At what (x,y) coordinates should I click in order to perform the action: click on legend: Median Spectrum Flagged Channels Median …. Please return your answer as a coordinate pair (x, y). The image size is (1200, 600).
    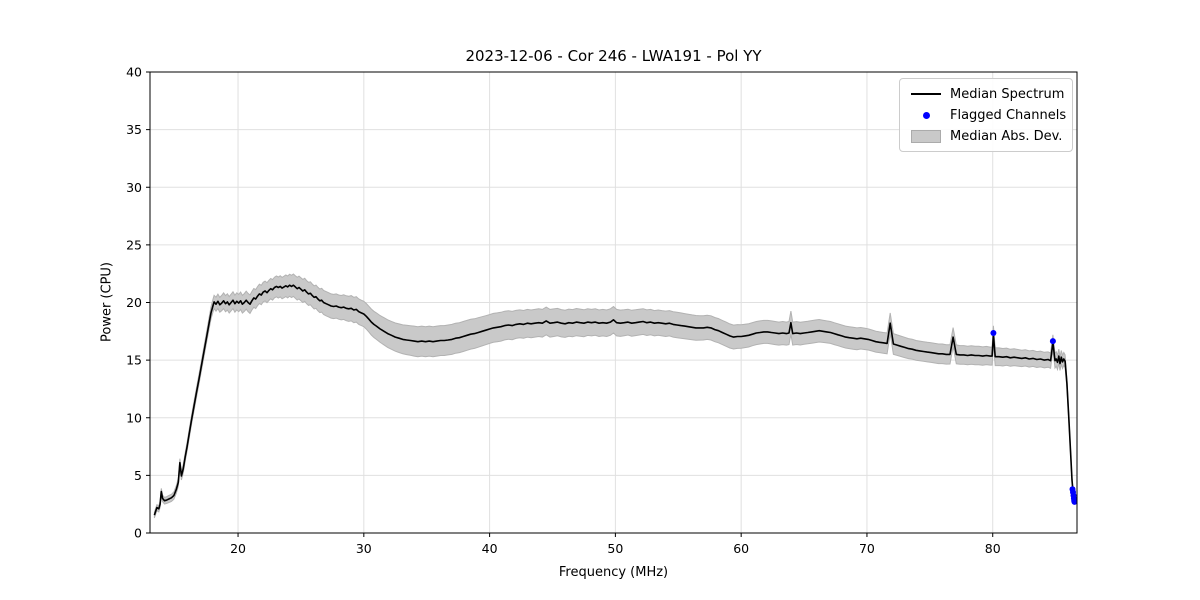
    Looking at the image, I should click on (986, 115).